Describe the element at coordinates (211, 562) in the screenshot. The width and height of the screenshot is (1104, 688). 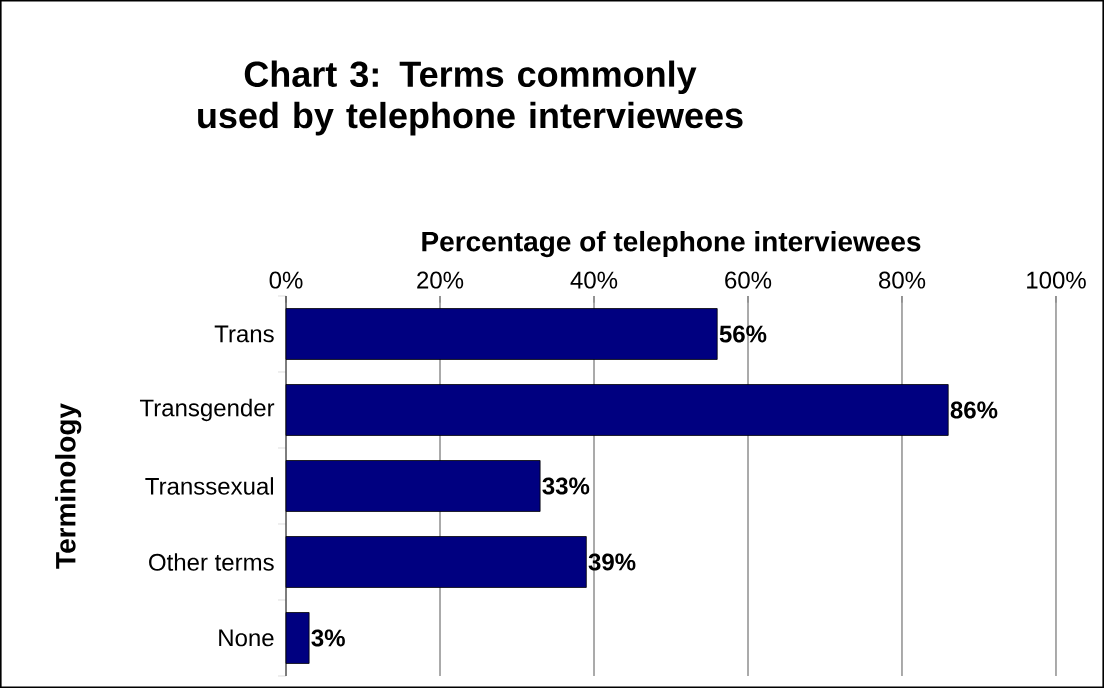
I see `y-tick-label: Other terms` at that location.